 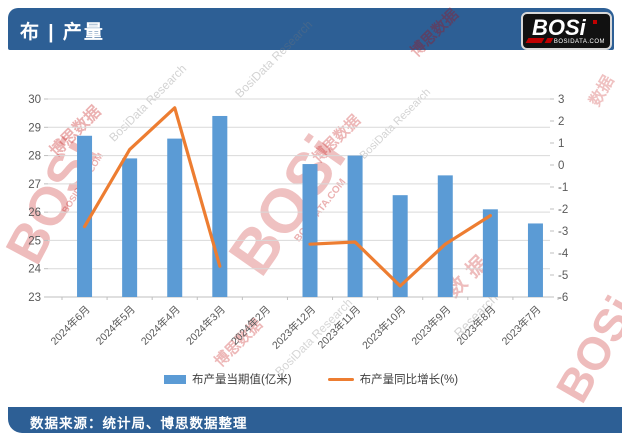 I want to click on x-axis-label: 2024年4月, so click(x=160, y=325).